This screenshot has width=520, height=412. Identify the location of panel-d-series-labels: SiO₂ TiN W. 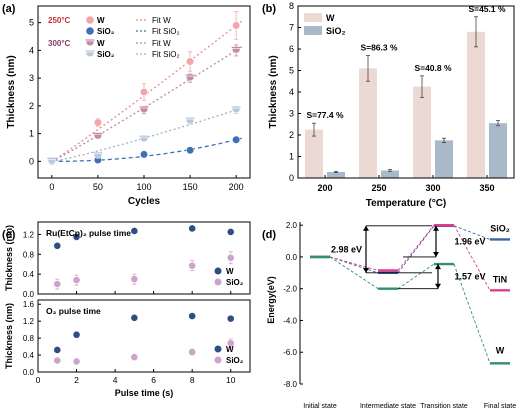
(500, 289).